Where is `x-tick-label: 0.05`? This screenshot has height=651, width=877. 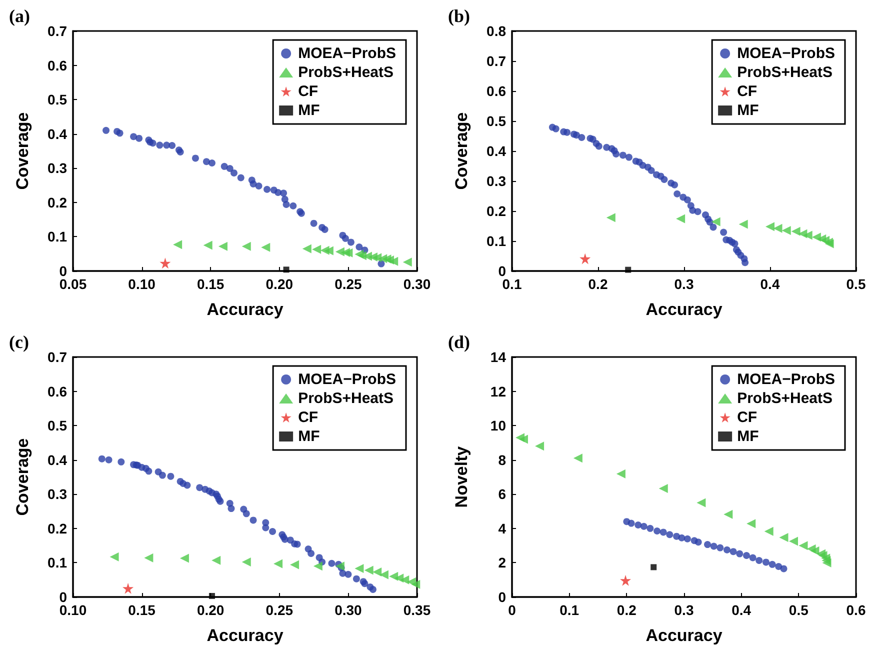 x-tick-label: 0.05 is located at coordinates (73, 284).